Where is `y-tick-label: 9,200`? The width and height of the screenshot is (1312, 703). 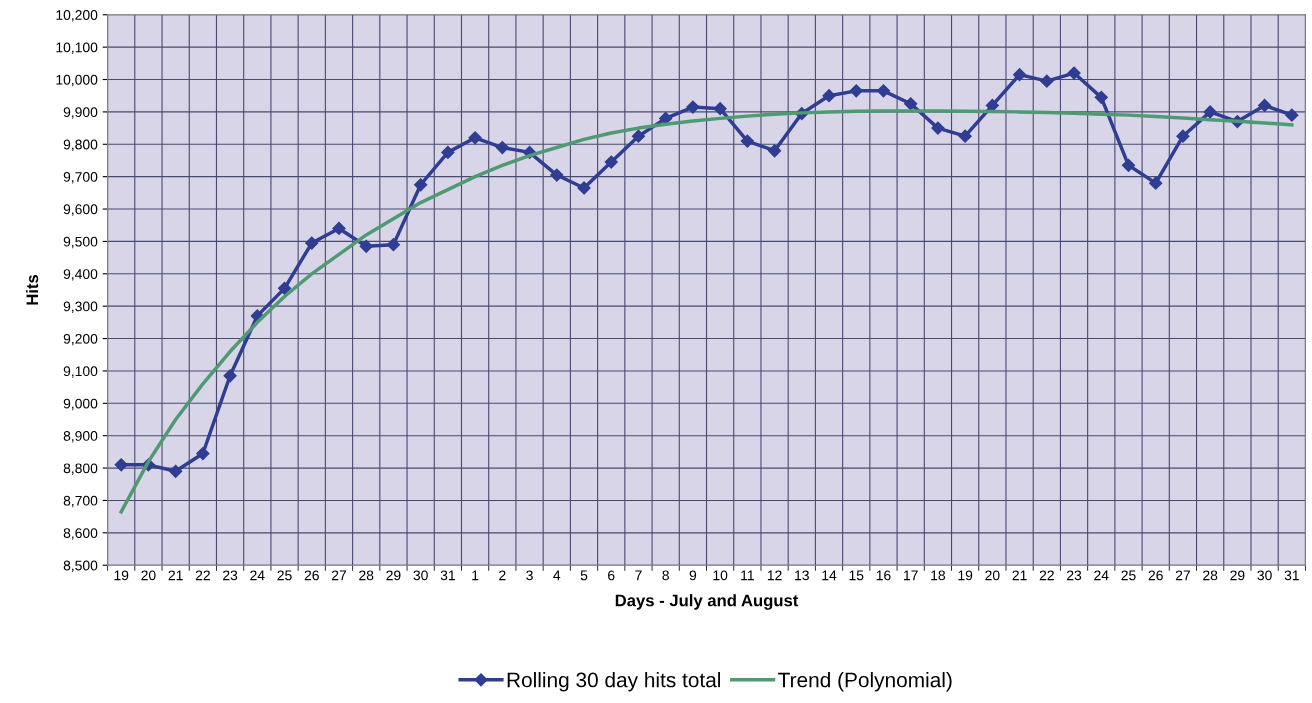
y-tick-label: 9,200 is located at coordinates (80, 339).